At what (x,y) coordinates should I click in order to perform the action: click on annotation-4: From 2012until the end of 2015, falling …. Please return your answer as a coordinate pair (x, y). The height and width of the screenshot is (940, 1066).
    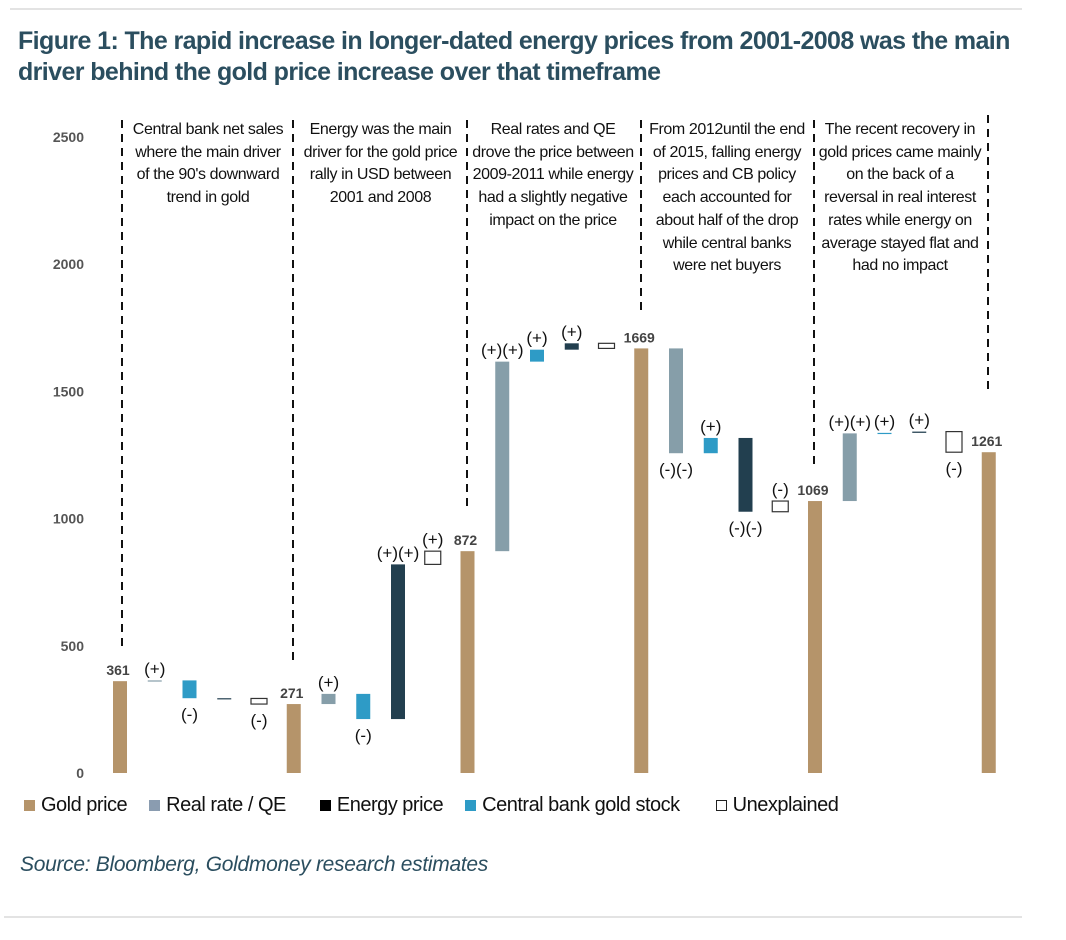
    Looking at the image, I should click on (727, 198).